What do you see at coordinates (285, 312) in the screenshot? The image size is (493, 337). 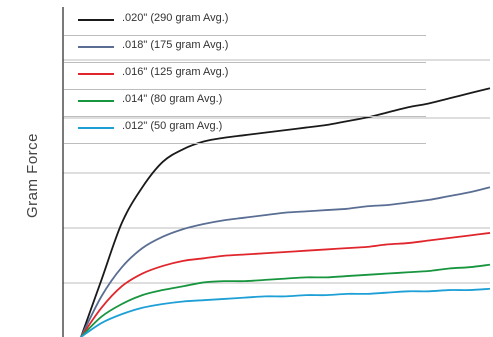 I see `series-line` at bounding box center [285, 312].